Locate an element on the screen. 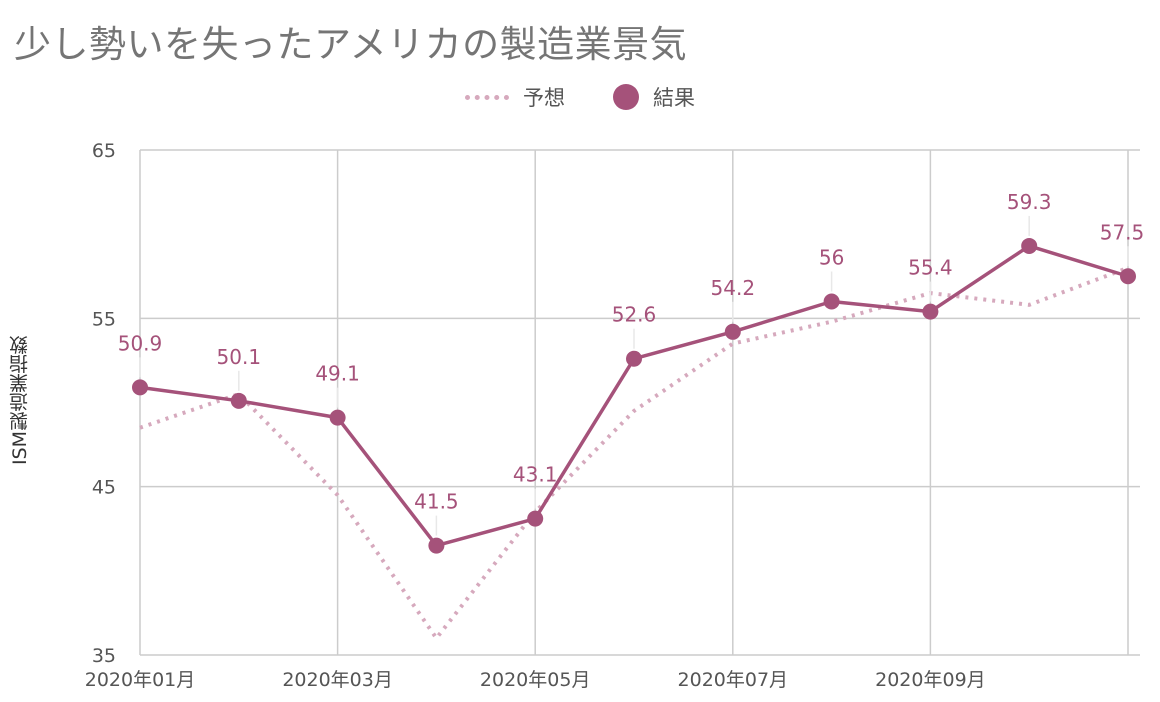 This screenshot has height=702, width=1160. data-label: 50.9 is located at coordinates (140, 343).